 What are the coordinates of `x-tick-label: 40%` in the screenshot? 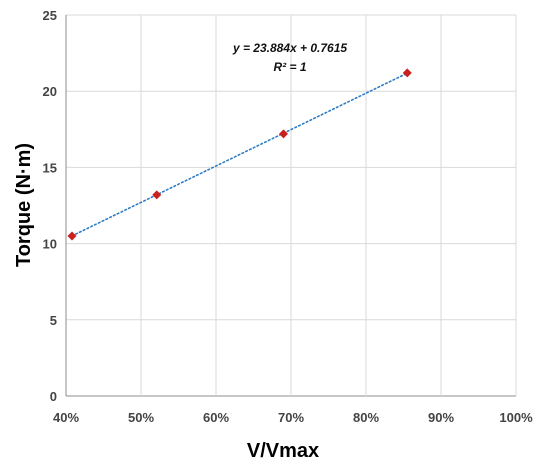 It's located at (66, 417).